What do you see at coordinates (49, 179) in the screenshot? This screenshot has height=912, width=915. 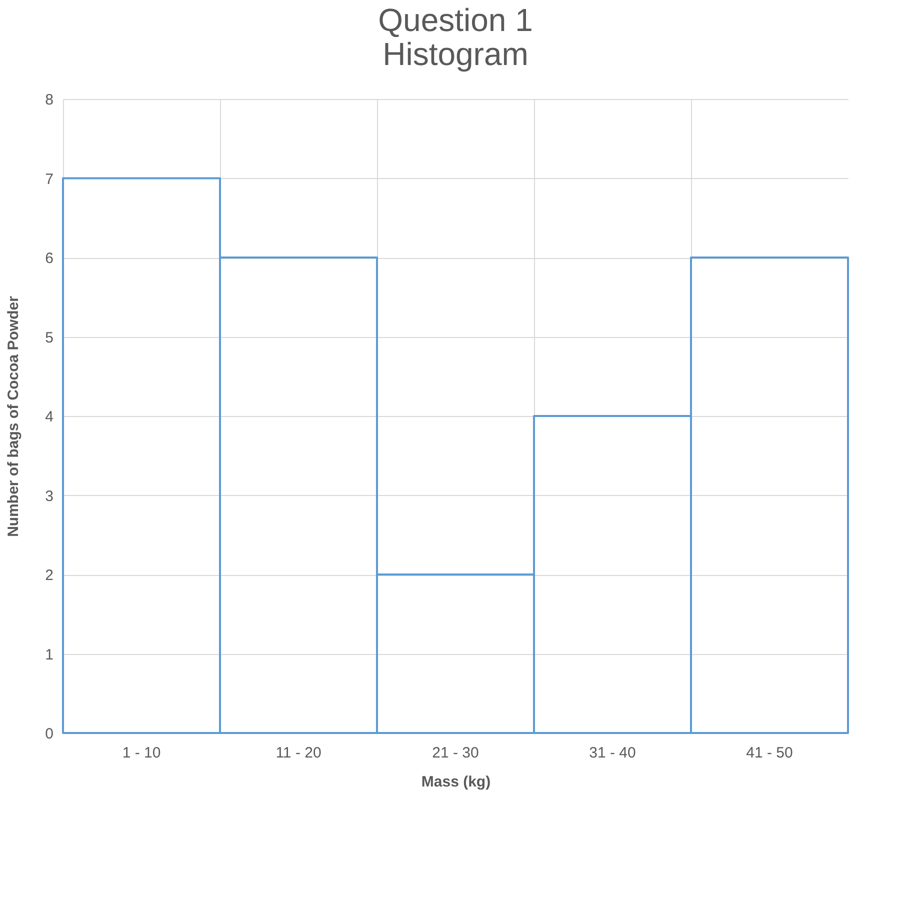 I see `y-tick-label: 7` at bounding box center [49, 179].